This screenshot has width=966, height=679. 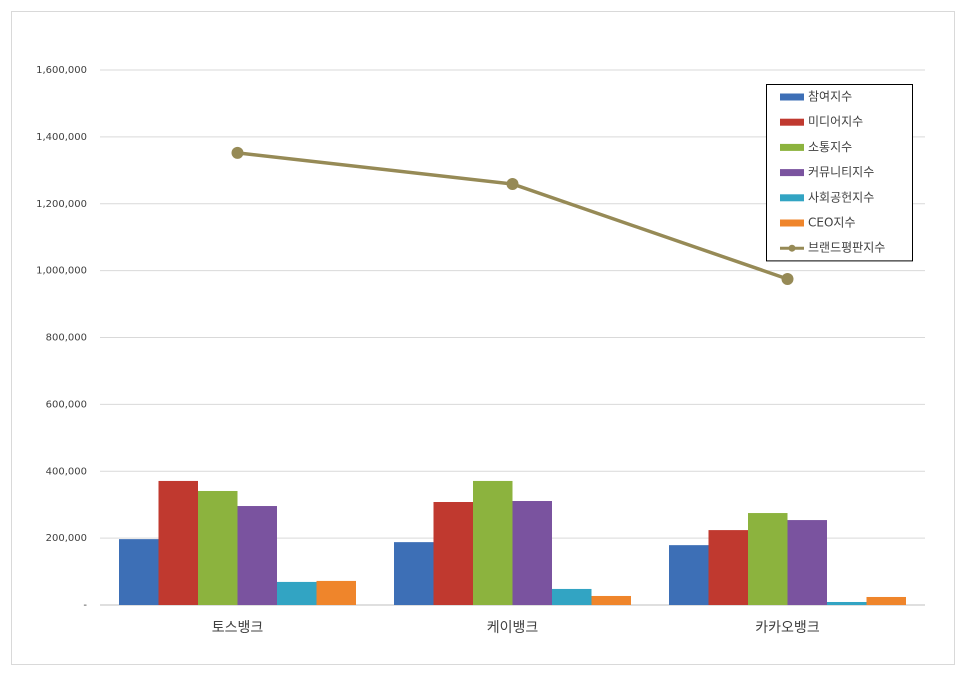 What do you see at coordinates (61, 137) in the screenshot?
I see `y-tick-label: 1,400,000` at bounding box center [61, 137].